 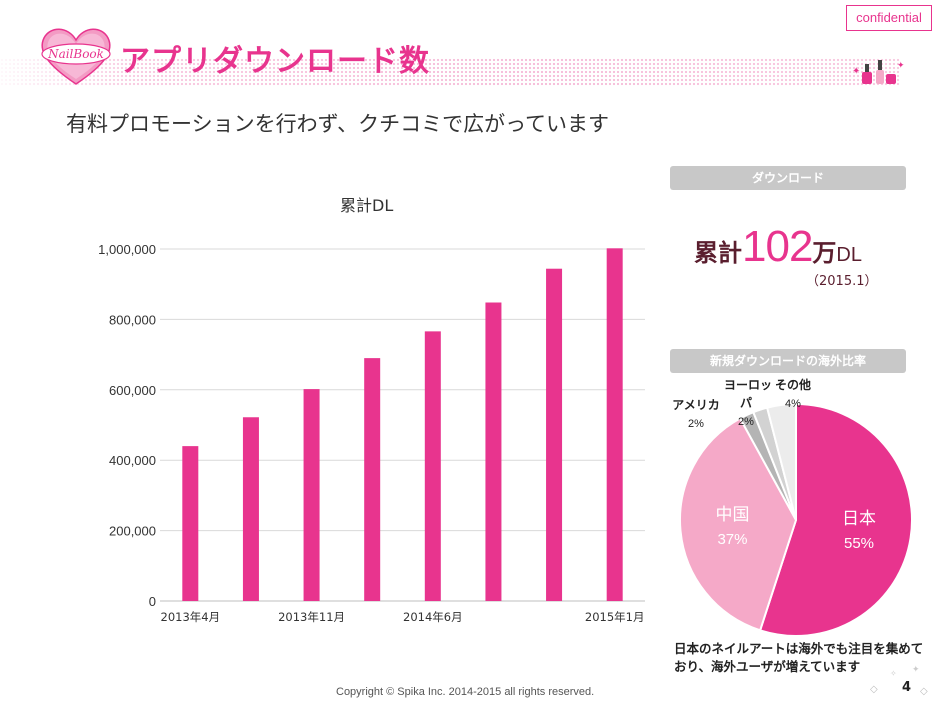 What do you see at coordinates (311, 617) in the screenshot?
I see `x-tick-label: 2013年11月` at bounding box center [311, 617].